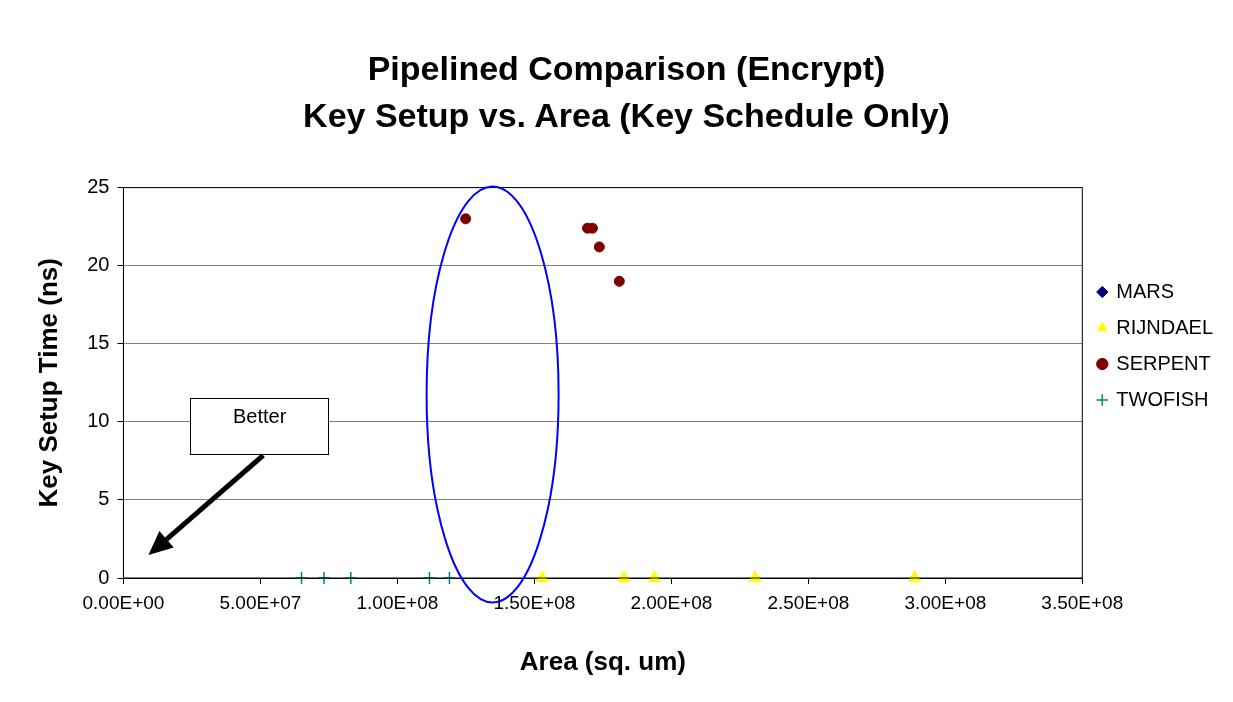  Describe the element at coordinates (47, 383) in the screenshot. I see `y-axis-title: Key Setup Time (ns)` at that location.